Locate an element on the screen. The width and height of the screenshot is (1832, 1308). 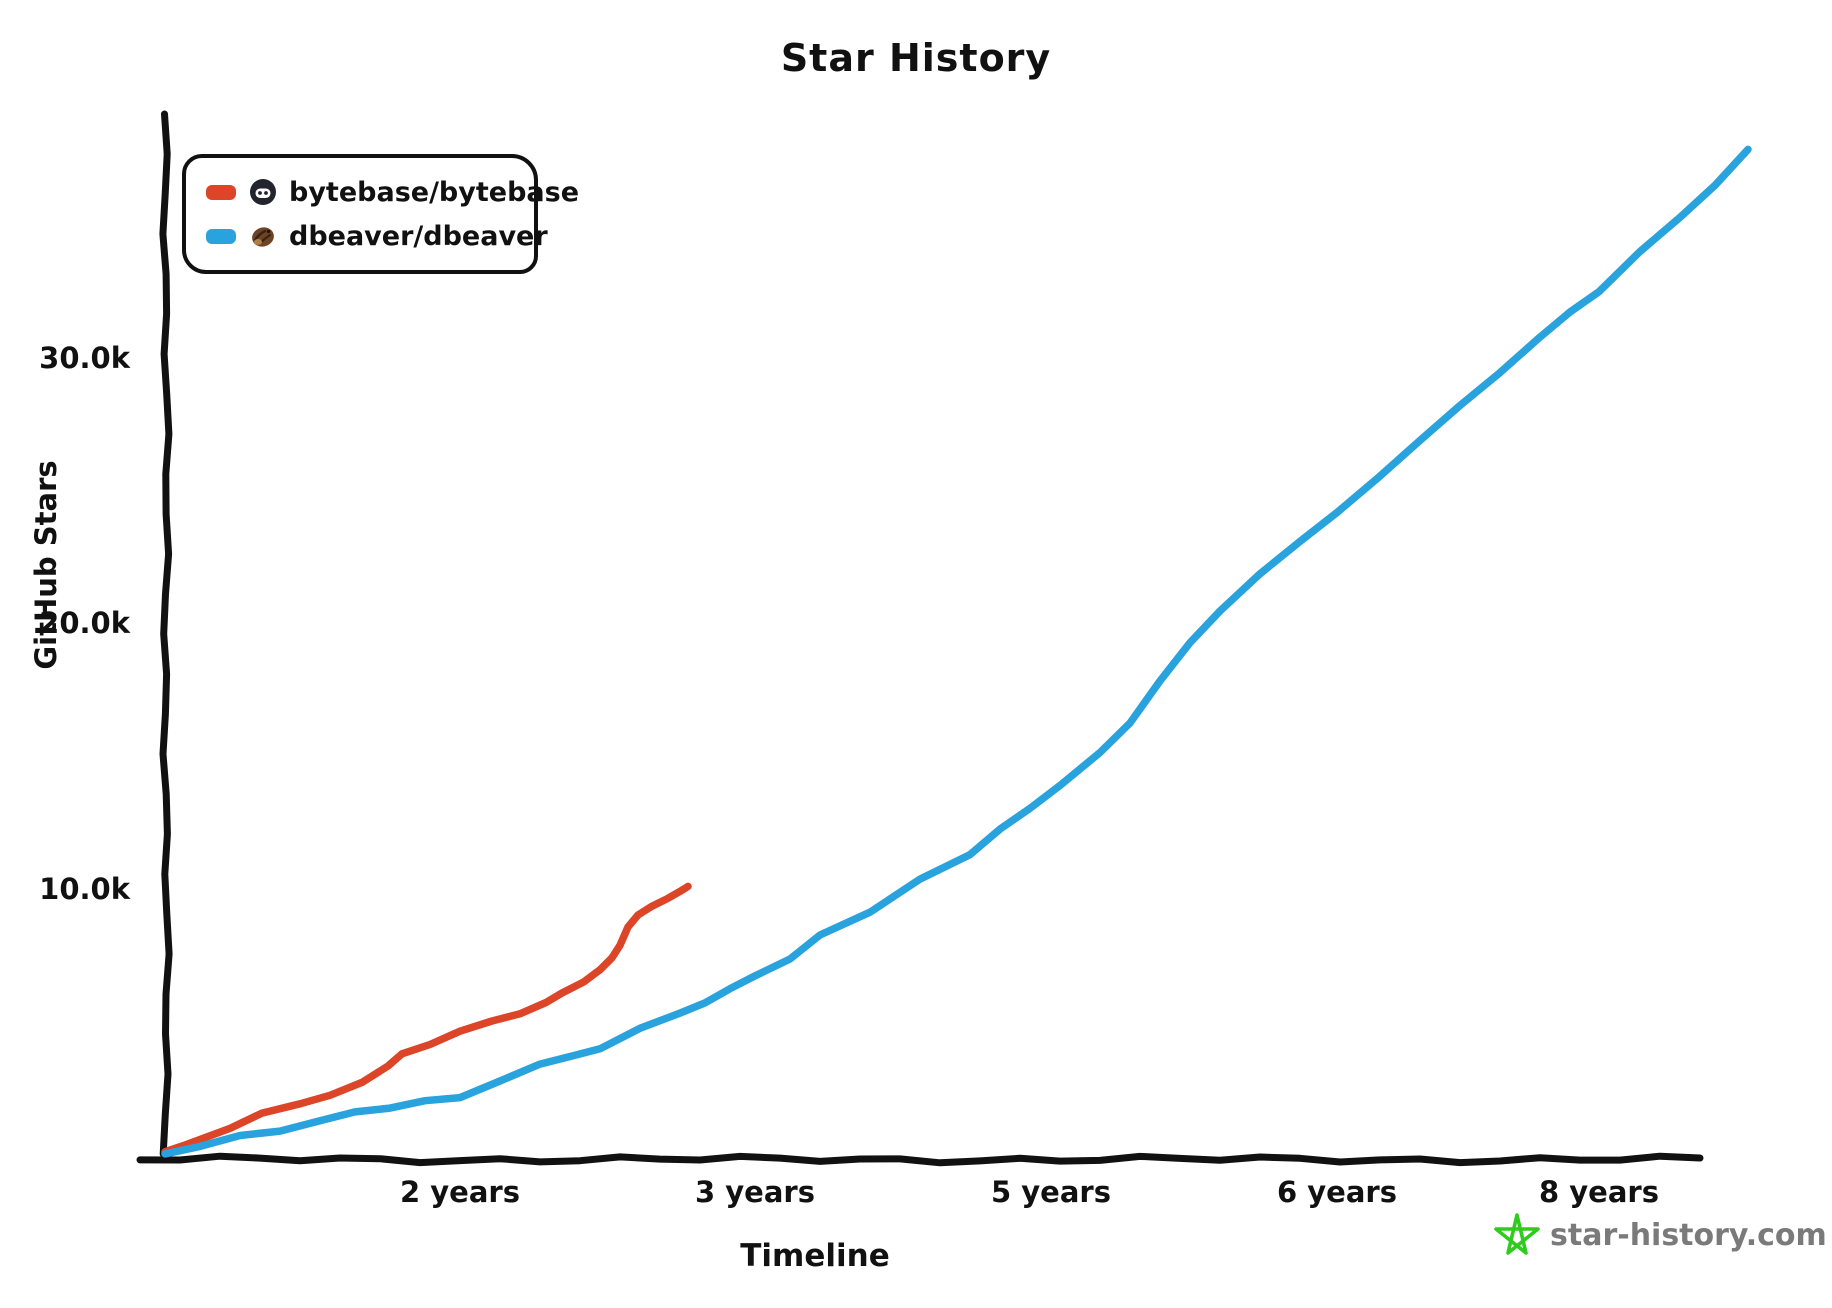
chart-title: Star History is located at coordinates (916, 58).